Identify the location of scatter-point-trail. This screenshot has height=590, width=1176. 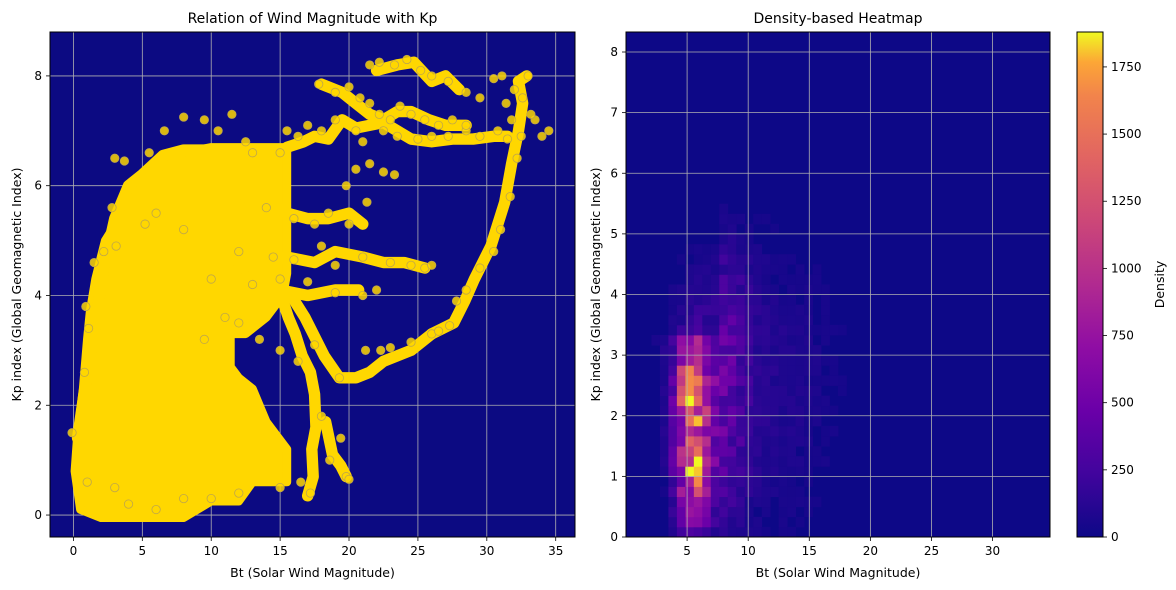
(178, 294).